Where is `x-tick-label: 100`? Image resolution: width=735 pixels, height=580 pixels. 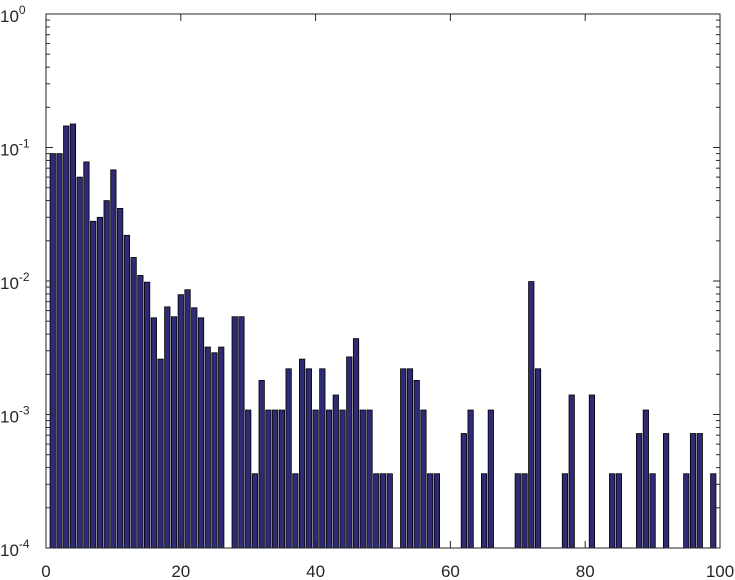
x-tick-label: 100 is located at coordinates (720, 571).